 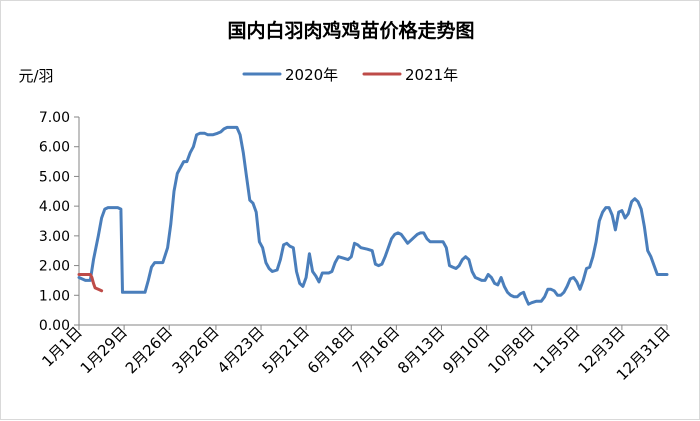 What do you see at coordinates (431, 75) in the screenshot?
I see `legend-label-2021: 2021年` at bounding box center [431, 75].